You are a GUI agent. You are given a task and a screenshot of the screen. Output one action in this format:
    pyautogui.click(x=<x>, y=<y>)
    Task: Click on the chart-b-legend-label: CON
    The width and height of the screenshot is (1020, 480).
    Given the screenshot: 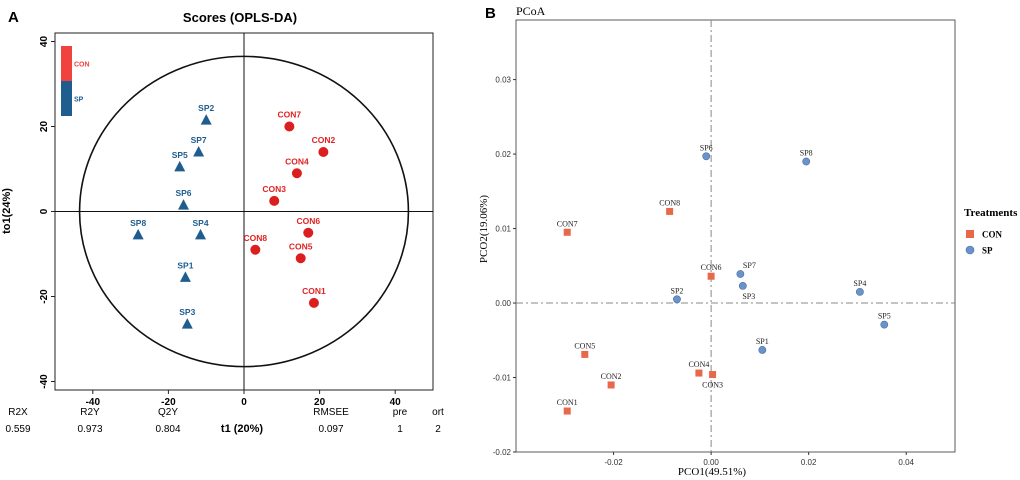 What is the action you would take?
    pyautogui.click(x=992, y=235)
    